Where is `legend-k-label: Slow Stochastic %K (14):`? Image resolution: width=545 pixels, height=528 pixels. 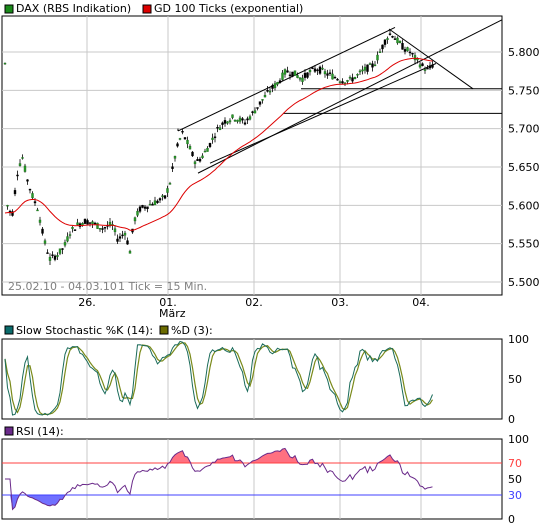 legend-k-label: Slow Stochastic %K (14): is located at coordinates (84, 330).